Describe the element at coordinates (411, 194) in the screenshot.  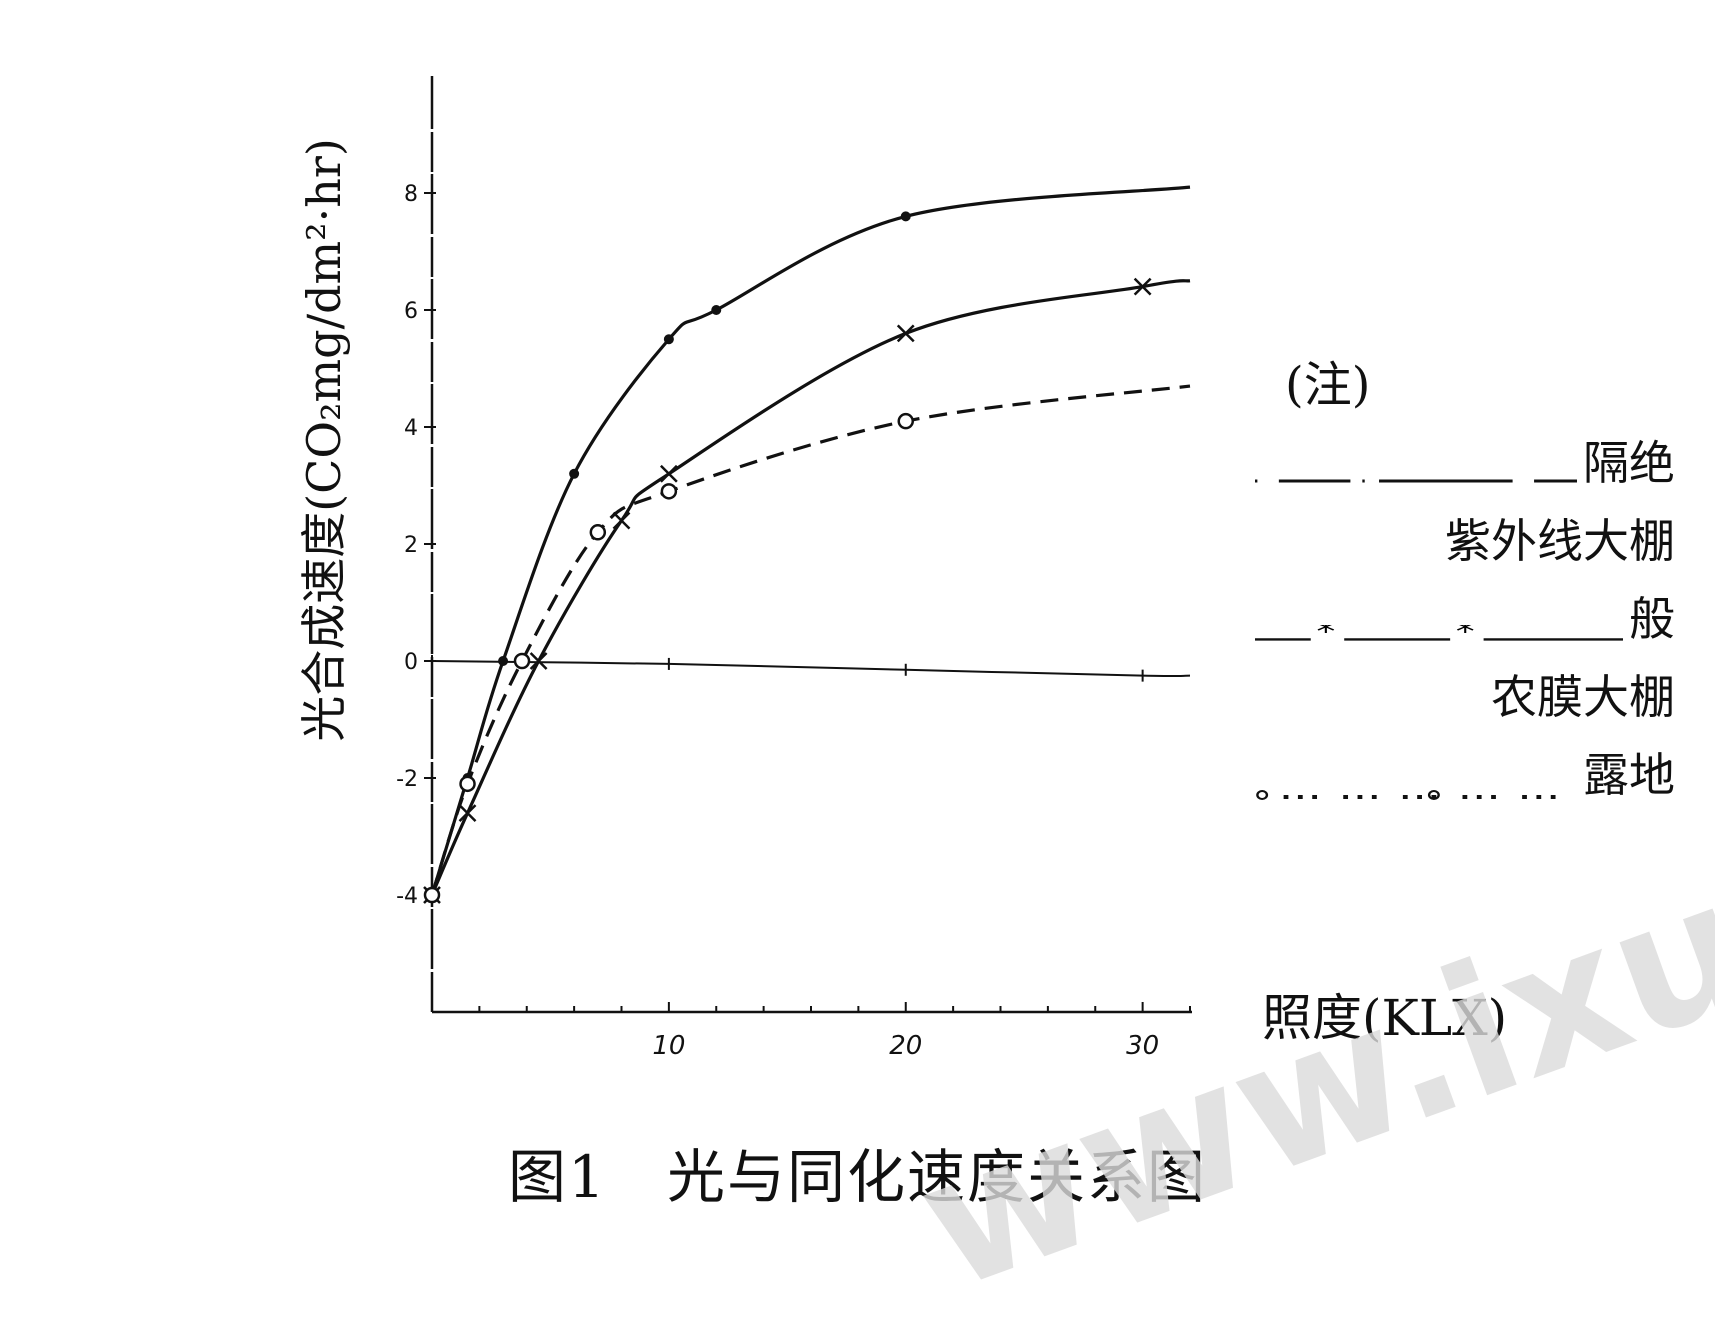
I see `y-tick-label: 8` at that location.